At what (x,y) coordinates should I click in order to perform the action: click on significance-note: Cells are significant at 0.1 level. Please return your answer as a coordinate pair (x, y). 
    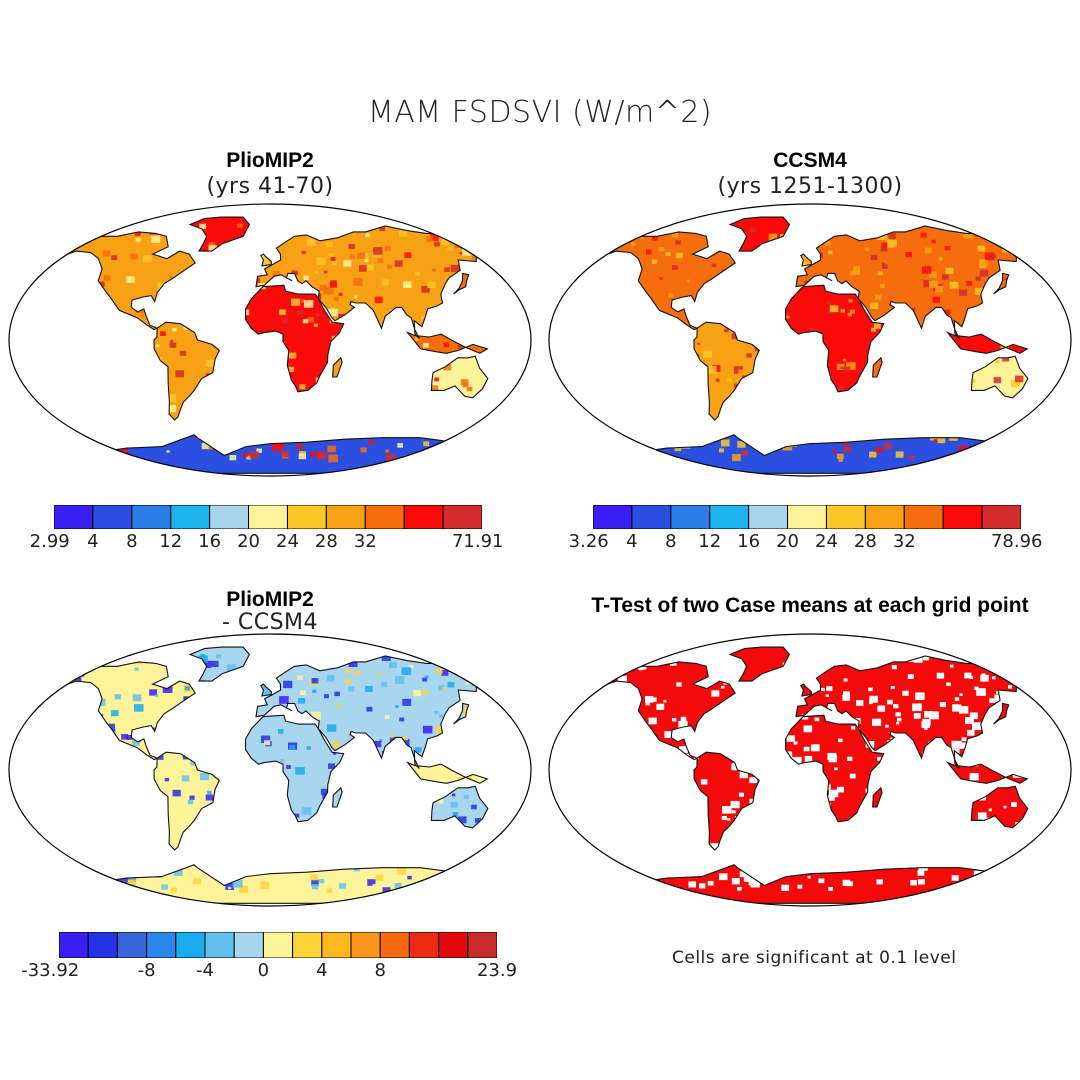
    Looking at the image, I should click on (814, 958).